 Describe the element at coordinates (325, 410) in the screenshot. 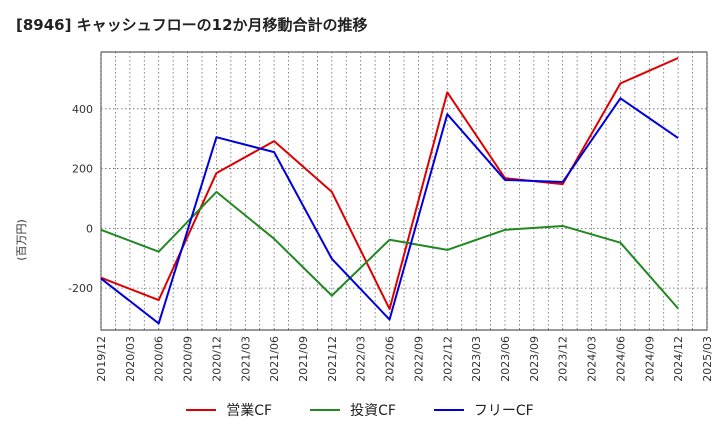

I see `legend-swatch-investing-cf` at that location.